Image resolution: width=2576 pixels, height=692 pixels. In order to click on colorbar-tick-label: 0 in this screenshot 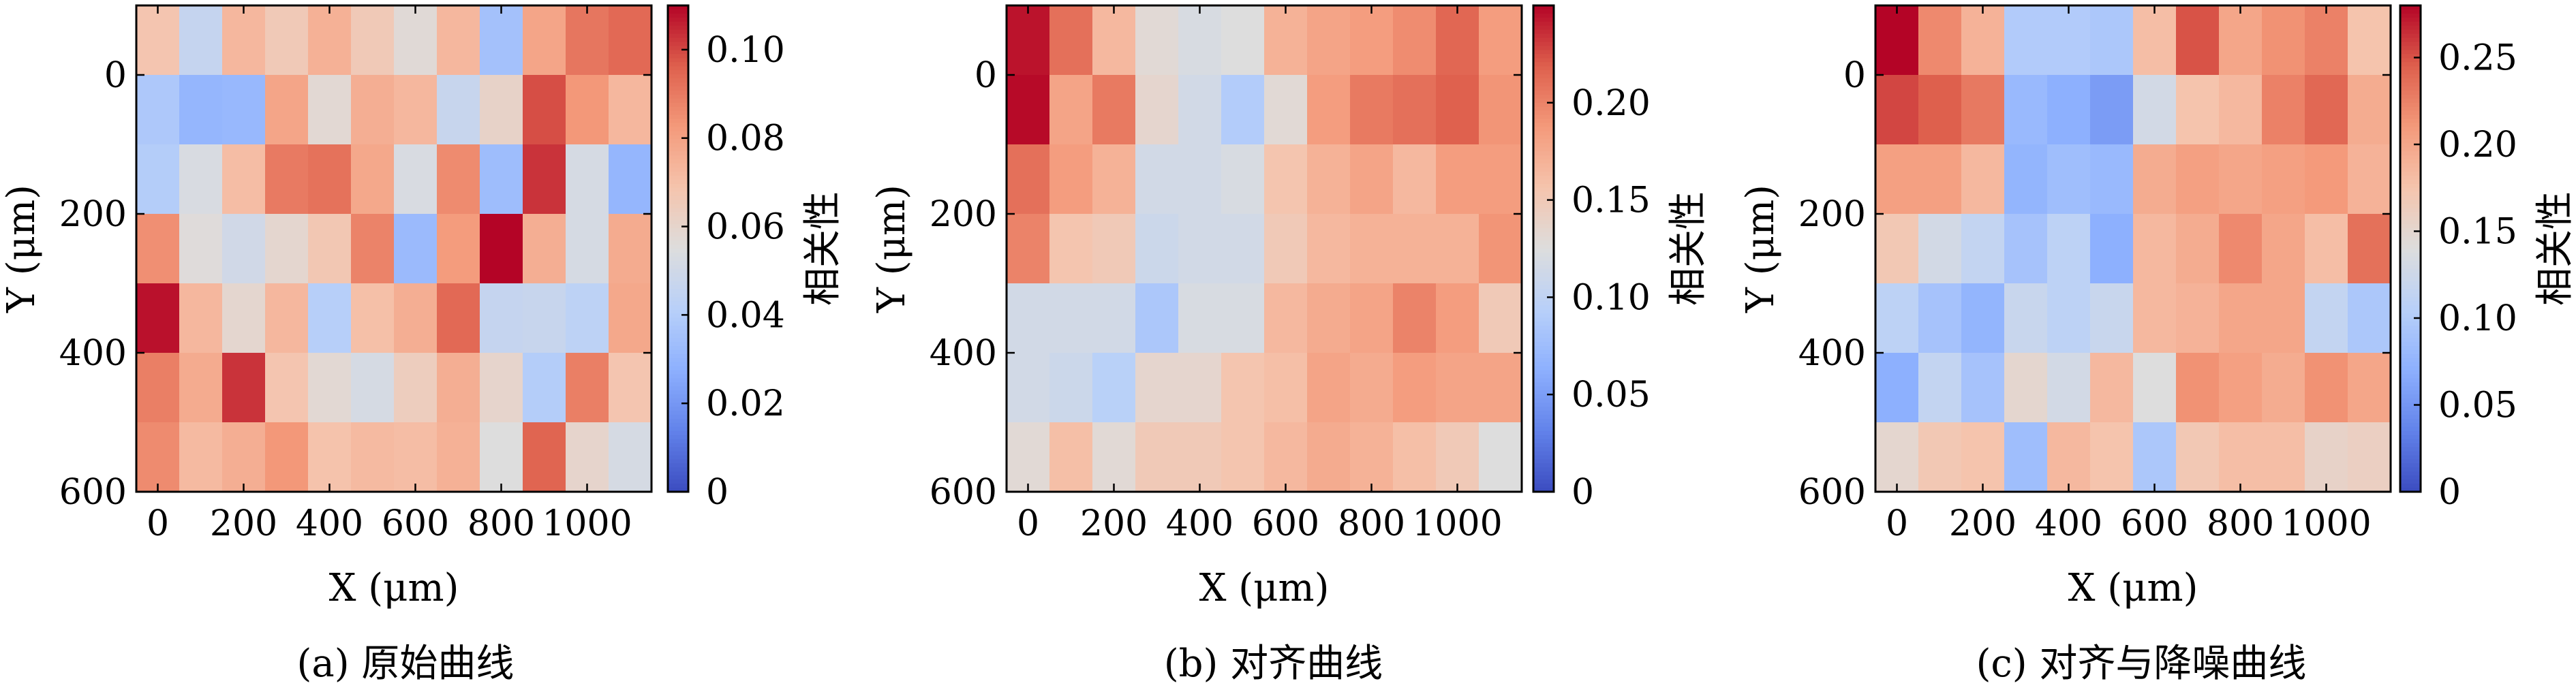, I will do `click(717, 493)`.